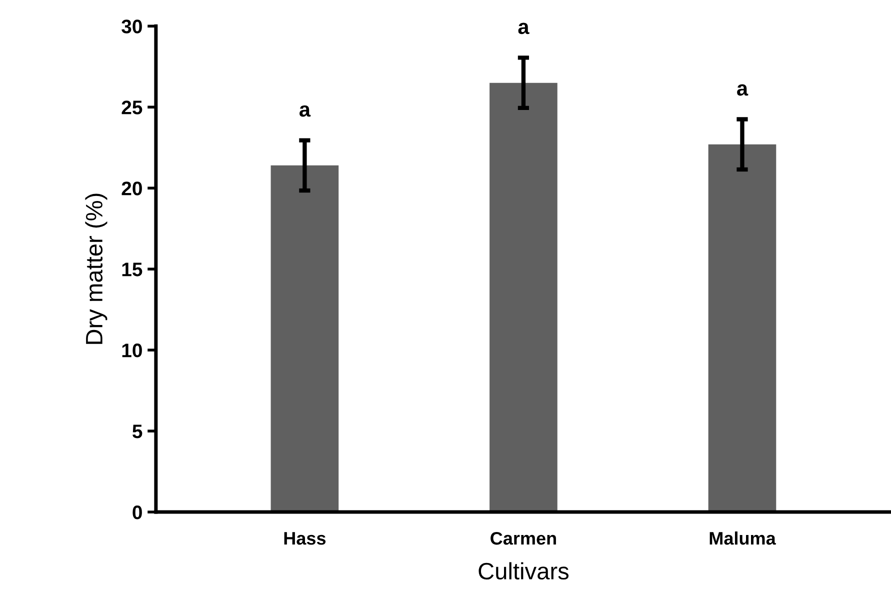 The height and width of the screenshot is (594, 891). I want to click on x-tick-label: Maluma, so click(743, 538).